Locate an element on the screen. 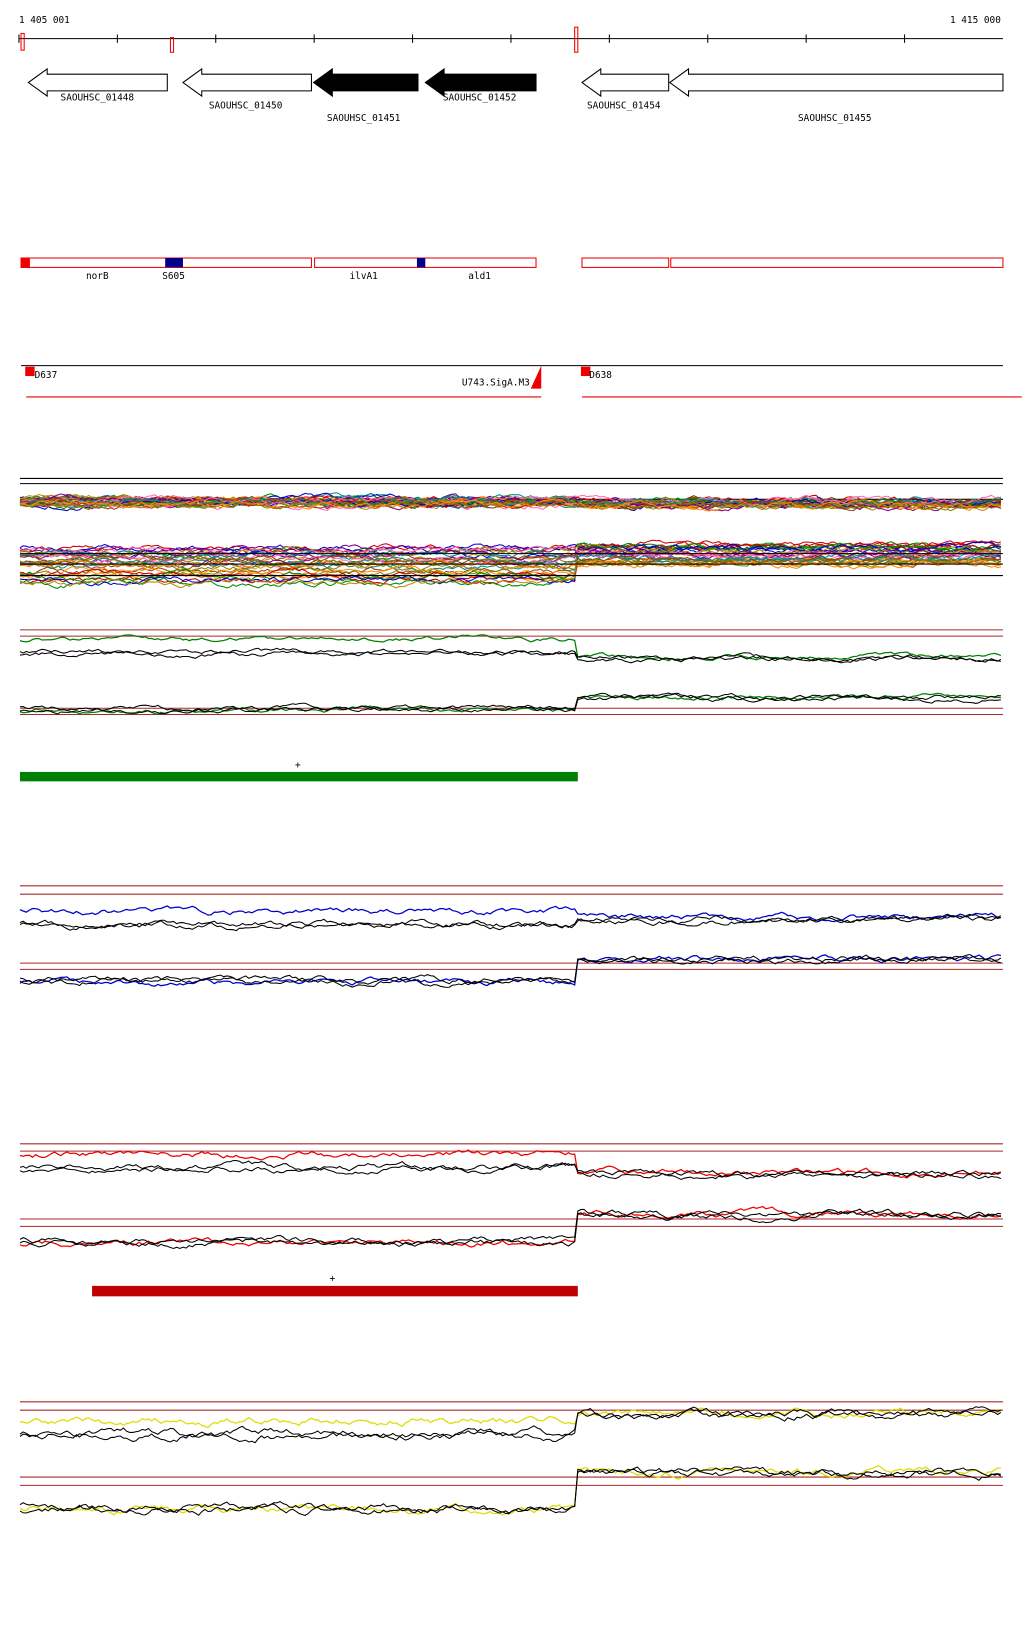 This screenshot has width=1024, height=1640. region-label: D637 is located at coordinates (46, 375).